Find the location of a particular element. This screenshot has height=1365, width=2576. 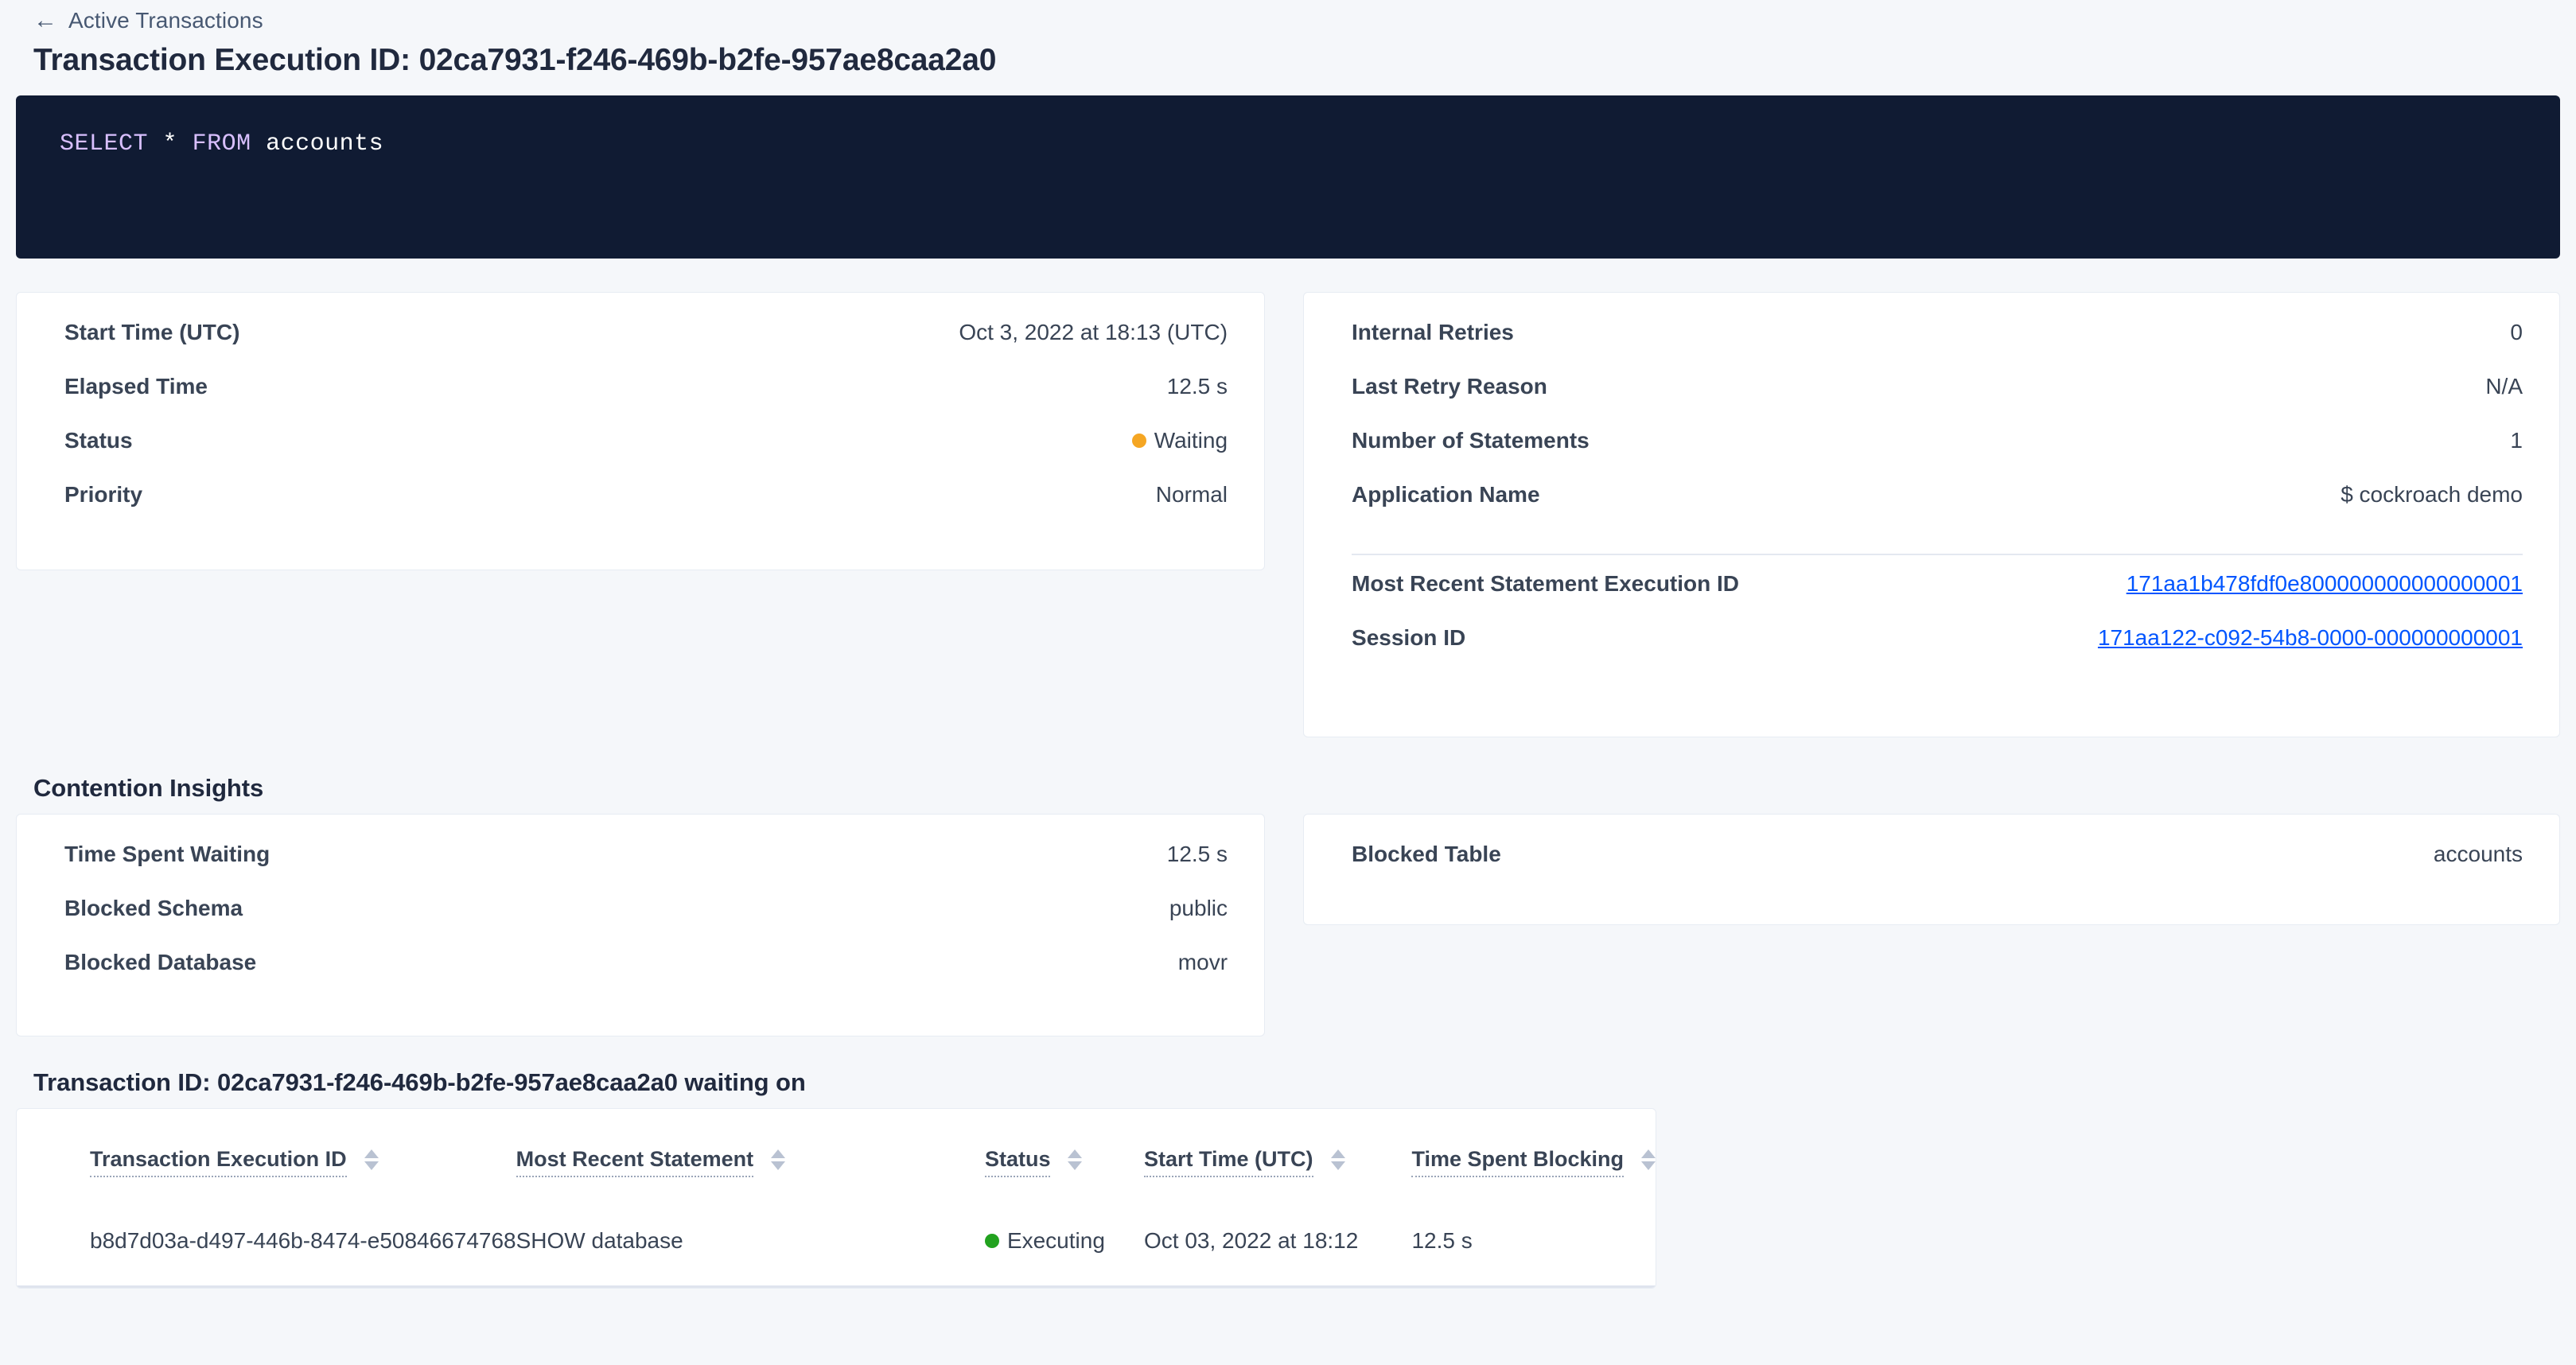

row-value: Oct 3, 2022 at 18:13 (UTC) is located at coordinates (1094, 332).